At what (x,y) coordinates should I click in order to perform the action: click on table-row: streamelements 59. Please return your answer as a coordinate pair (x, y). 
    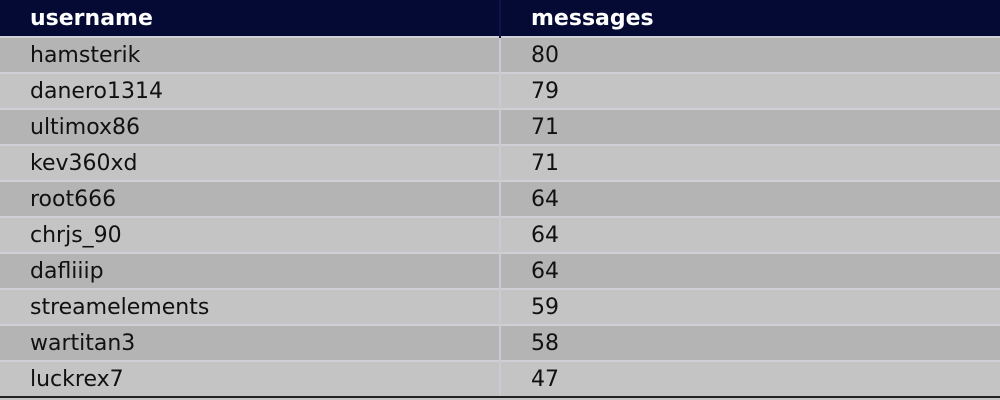
    Looking at the image, I should click on (500, 306).